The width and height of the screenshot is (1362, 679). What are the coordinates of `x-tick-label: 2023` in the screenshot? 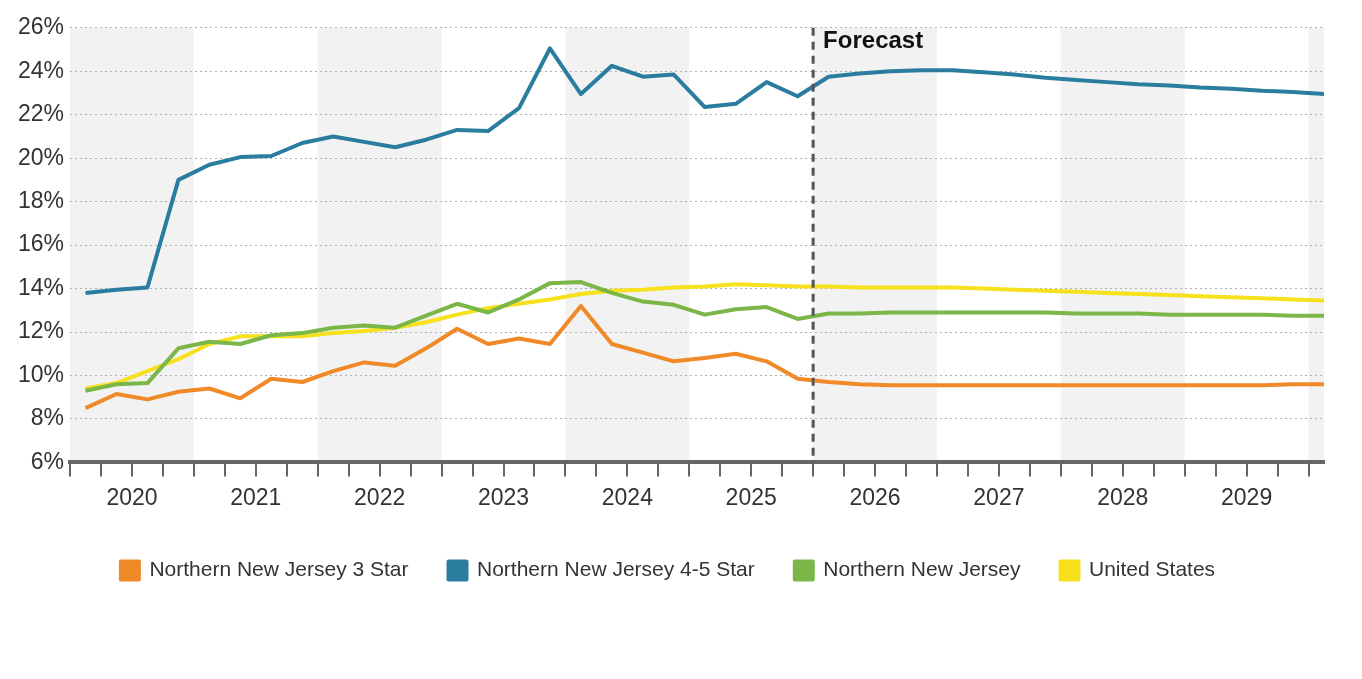 It's located at (503, 496).